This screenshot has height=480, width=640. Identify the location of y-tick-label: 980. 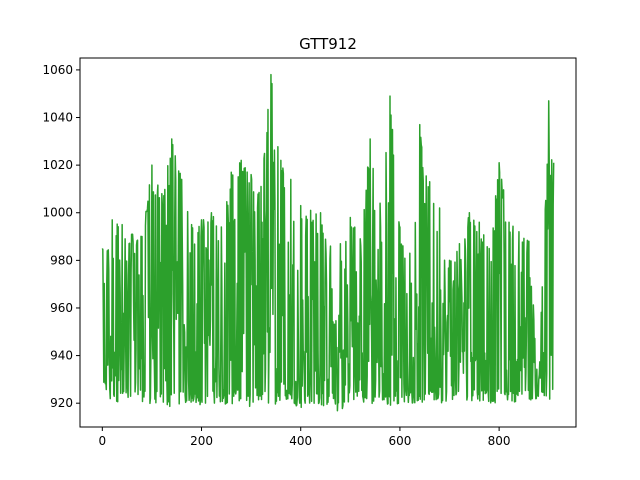
(61, 260).